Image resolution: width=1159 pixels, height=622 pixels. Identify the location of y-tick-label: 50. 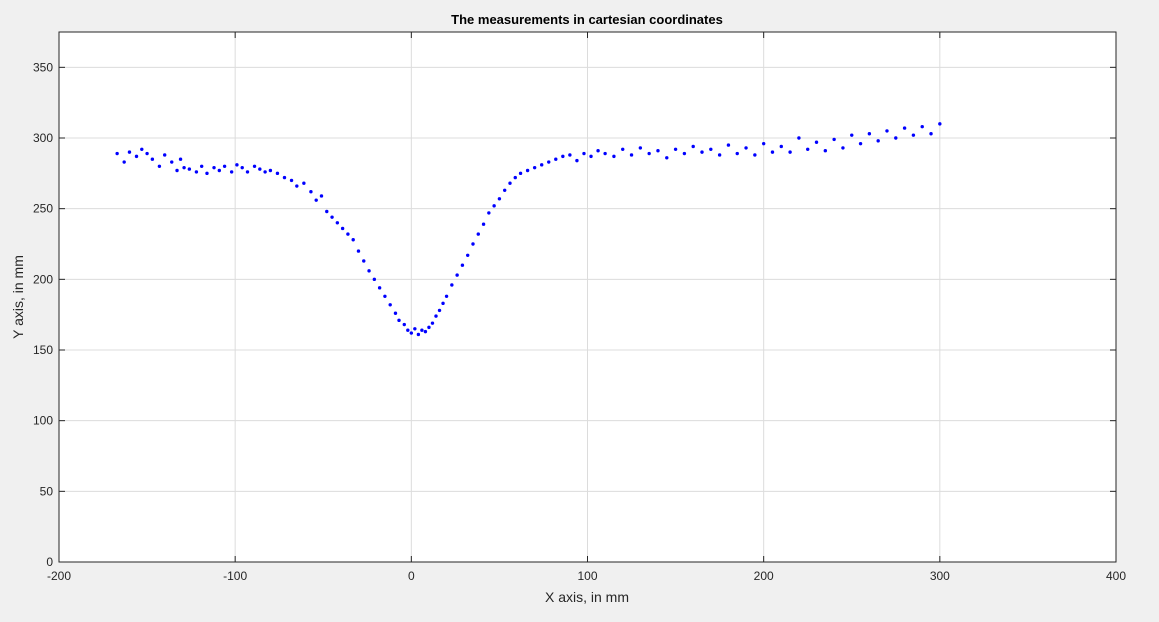
(47, 491).